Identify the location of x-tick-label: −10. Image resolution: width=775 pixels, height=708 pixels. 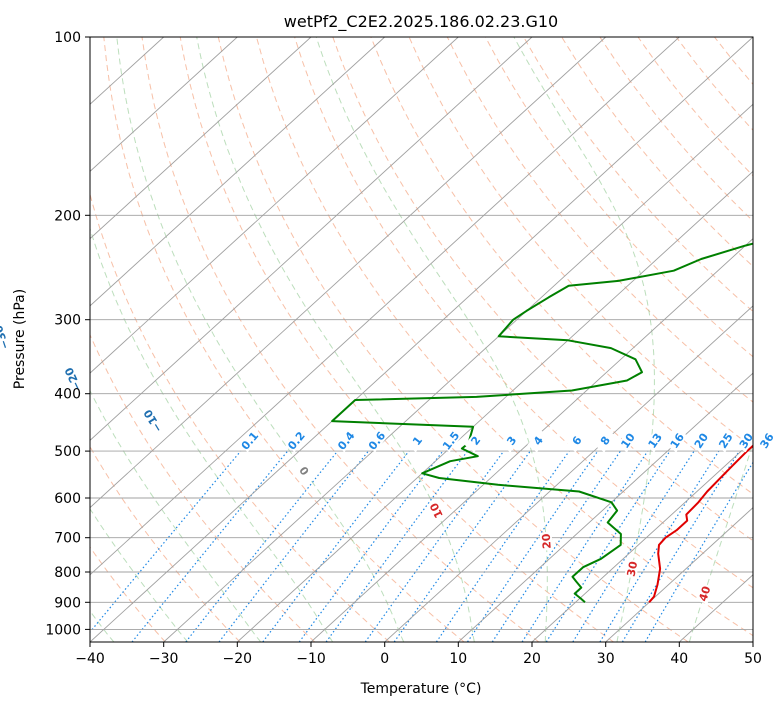
(311, 659).